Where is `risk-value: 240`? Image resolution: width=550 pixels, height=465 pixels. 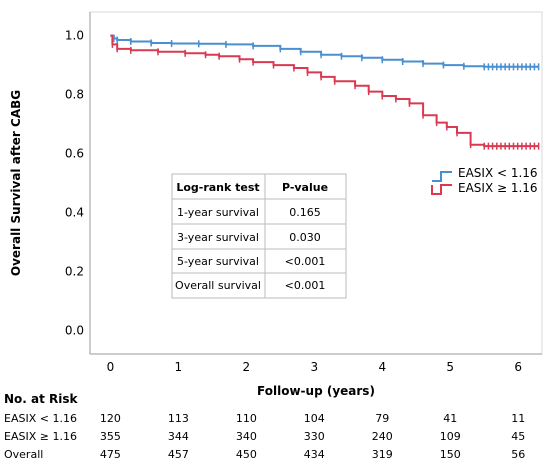 risk-value: 240 is located at coordinates (382, 436).